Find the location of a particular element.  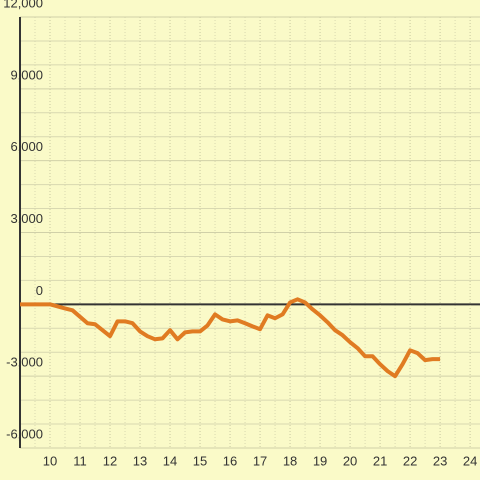

y-tick-label: -6,000 is located at coordinates (24, 433).